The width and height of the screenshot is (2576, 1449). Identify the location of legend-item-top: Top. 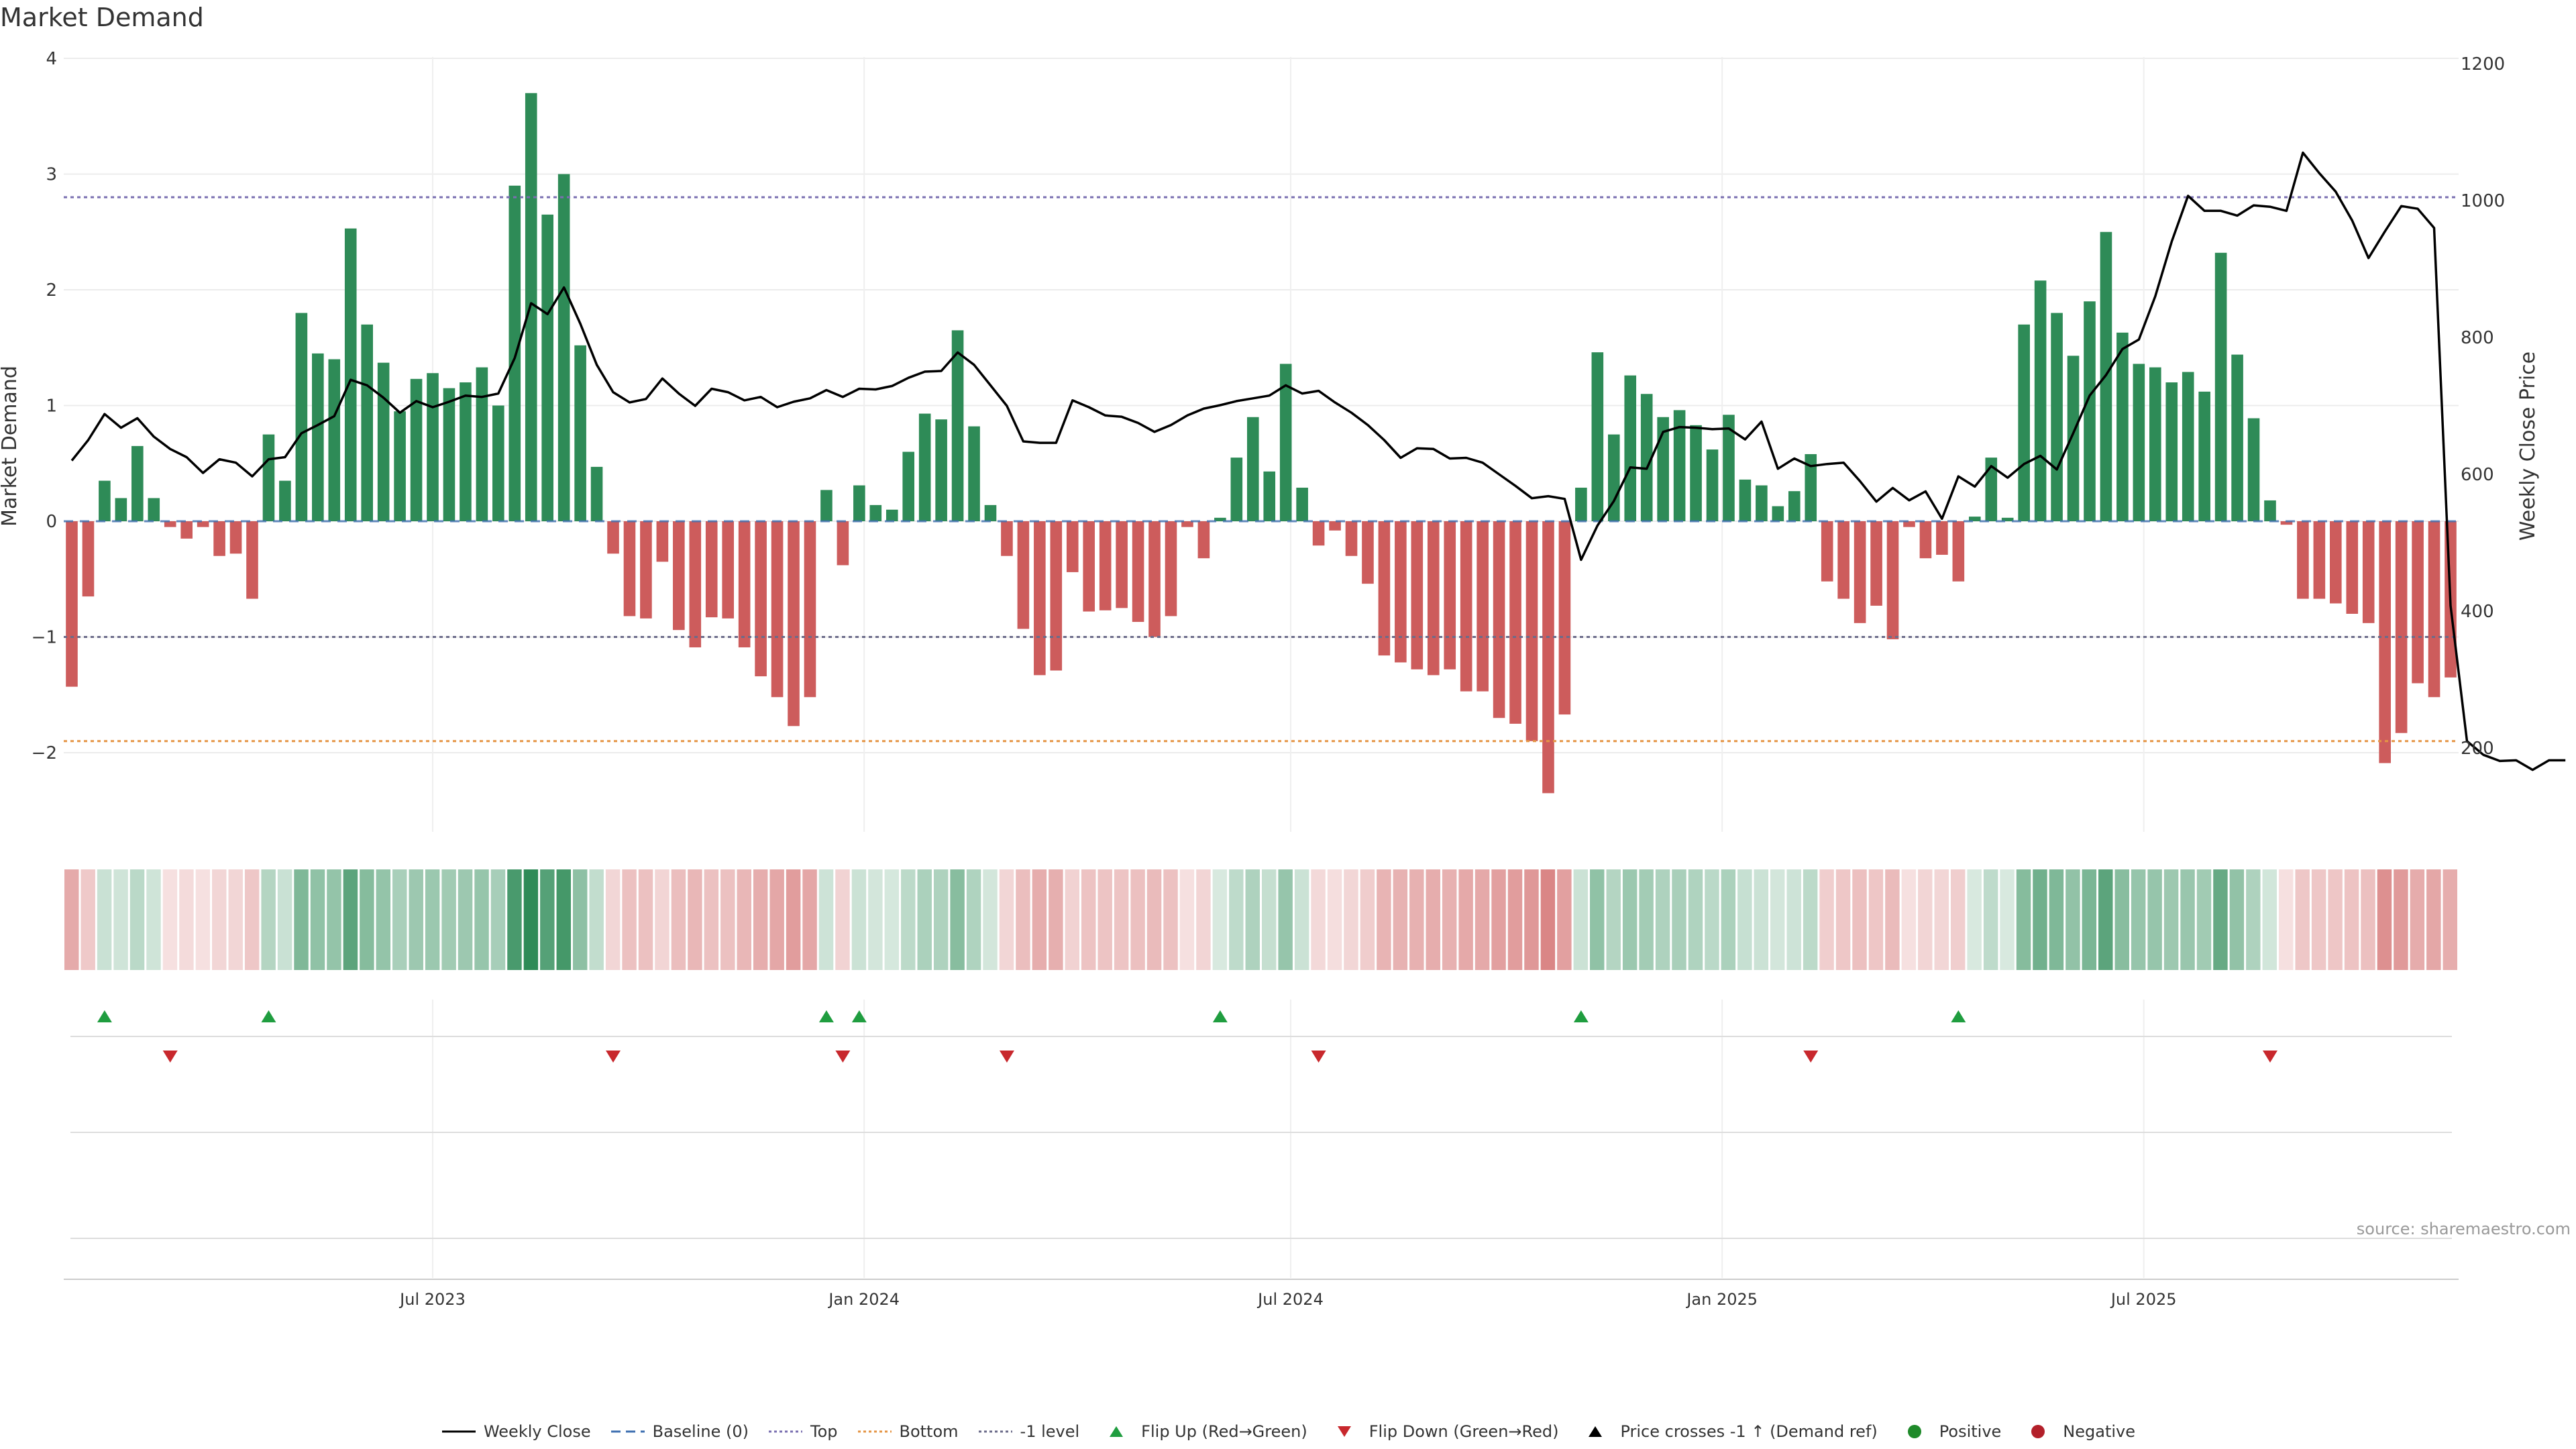
(802, 1431).